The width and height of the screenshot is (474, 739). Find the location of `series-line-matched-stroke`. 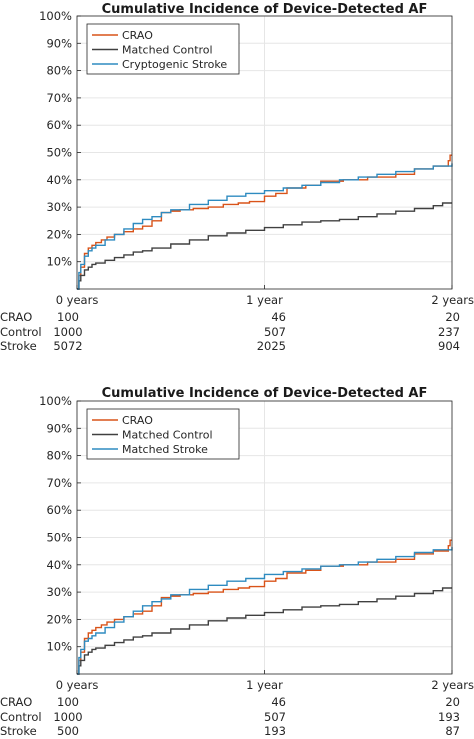

series-line-matched-stroke is located at coordinates (265, 611).